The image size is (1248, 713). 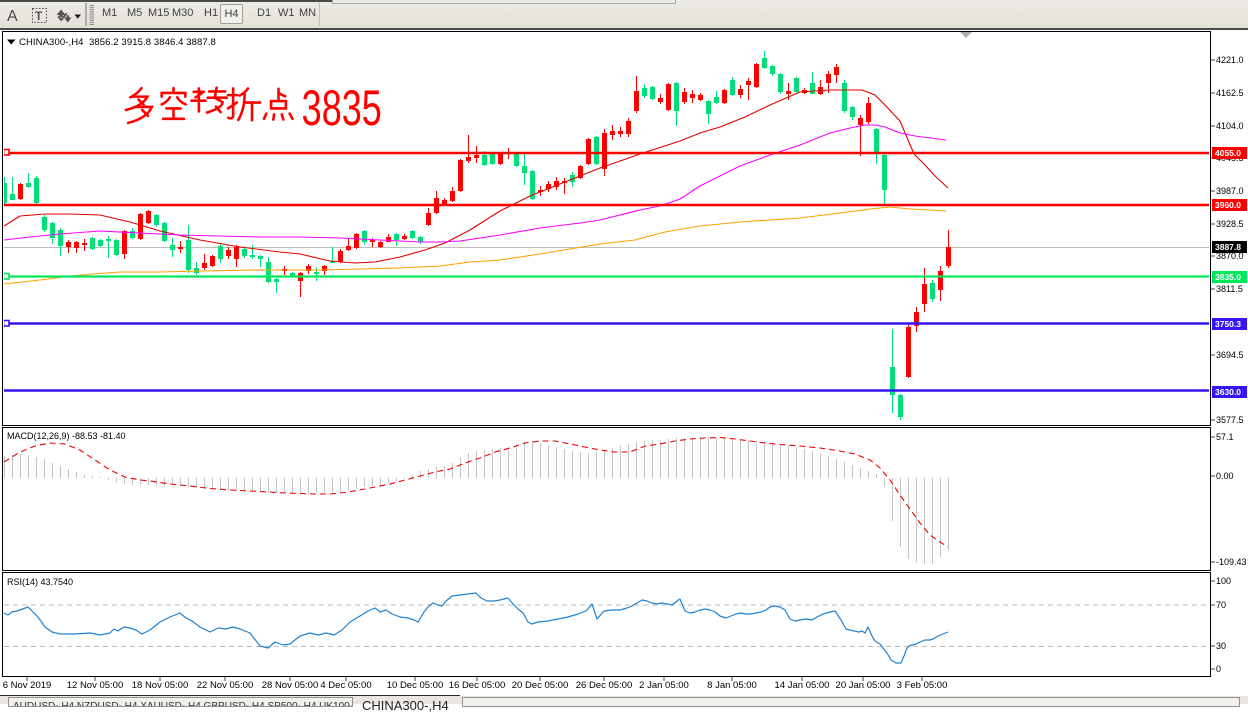 I want to click on svg-text: T, so click(x=39, y=16).